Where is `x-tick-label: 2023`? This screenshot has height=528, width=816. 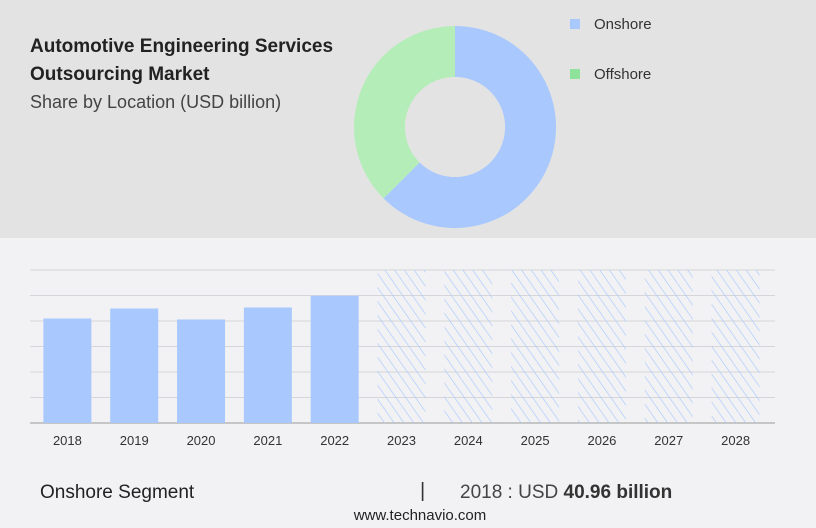
x-tick-label: 2023 is located at coordinates (401, 440).